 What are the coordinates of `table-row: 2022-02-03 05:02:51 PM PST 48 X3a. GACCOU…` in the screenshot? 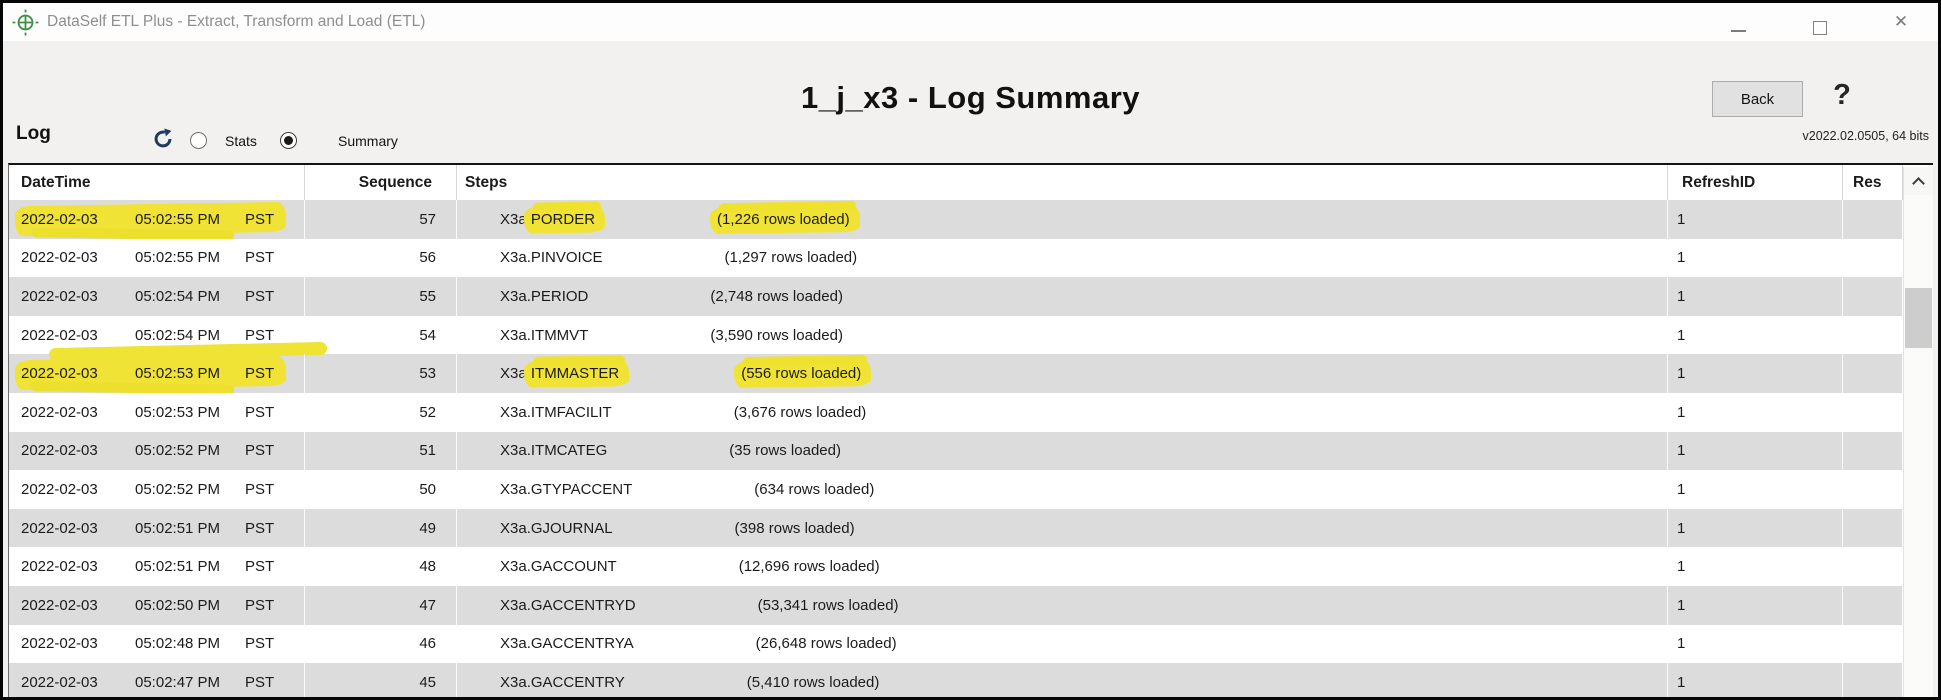 It's located at (956, 566).